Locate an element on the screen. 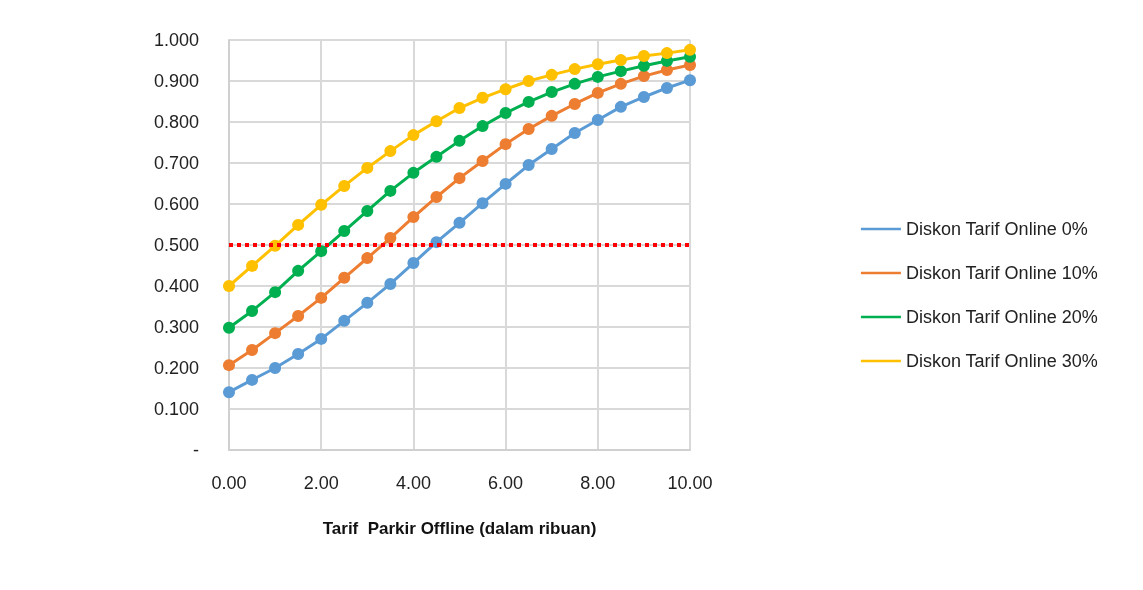  x-tick-label: 6.00 is located at coordinates (506, 483).